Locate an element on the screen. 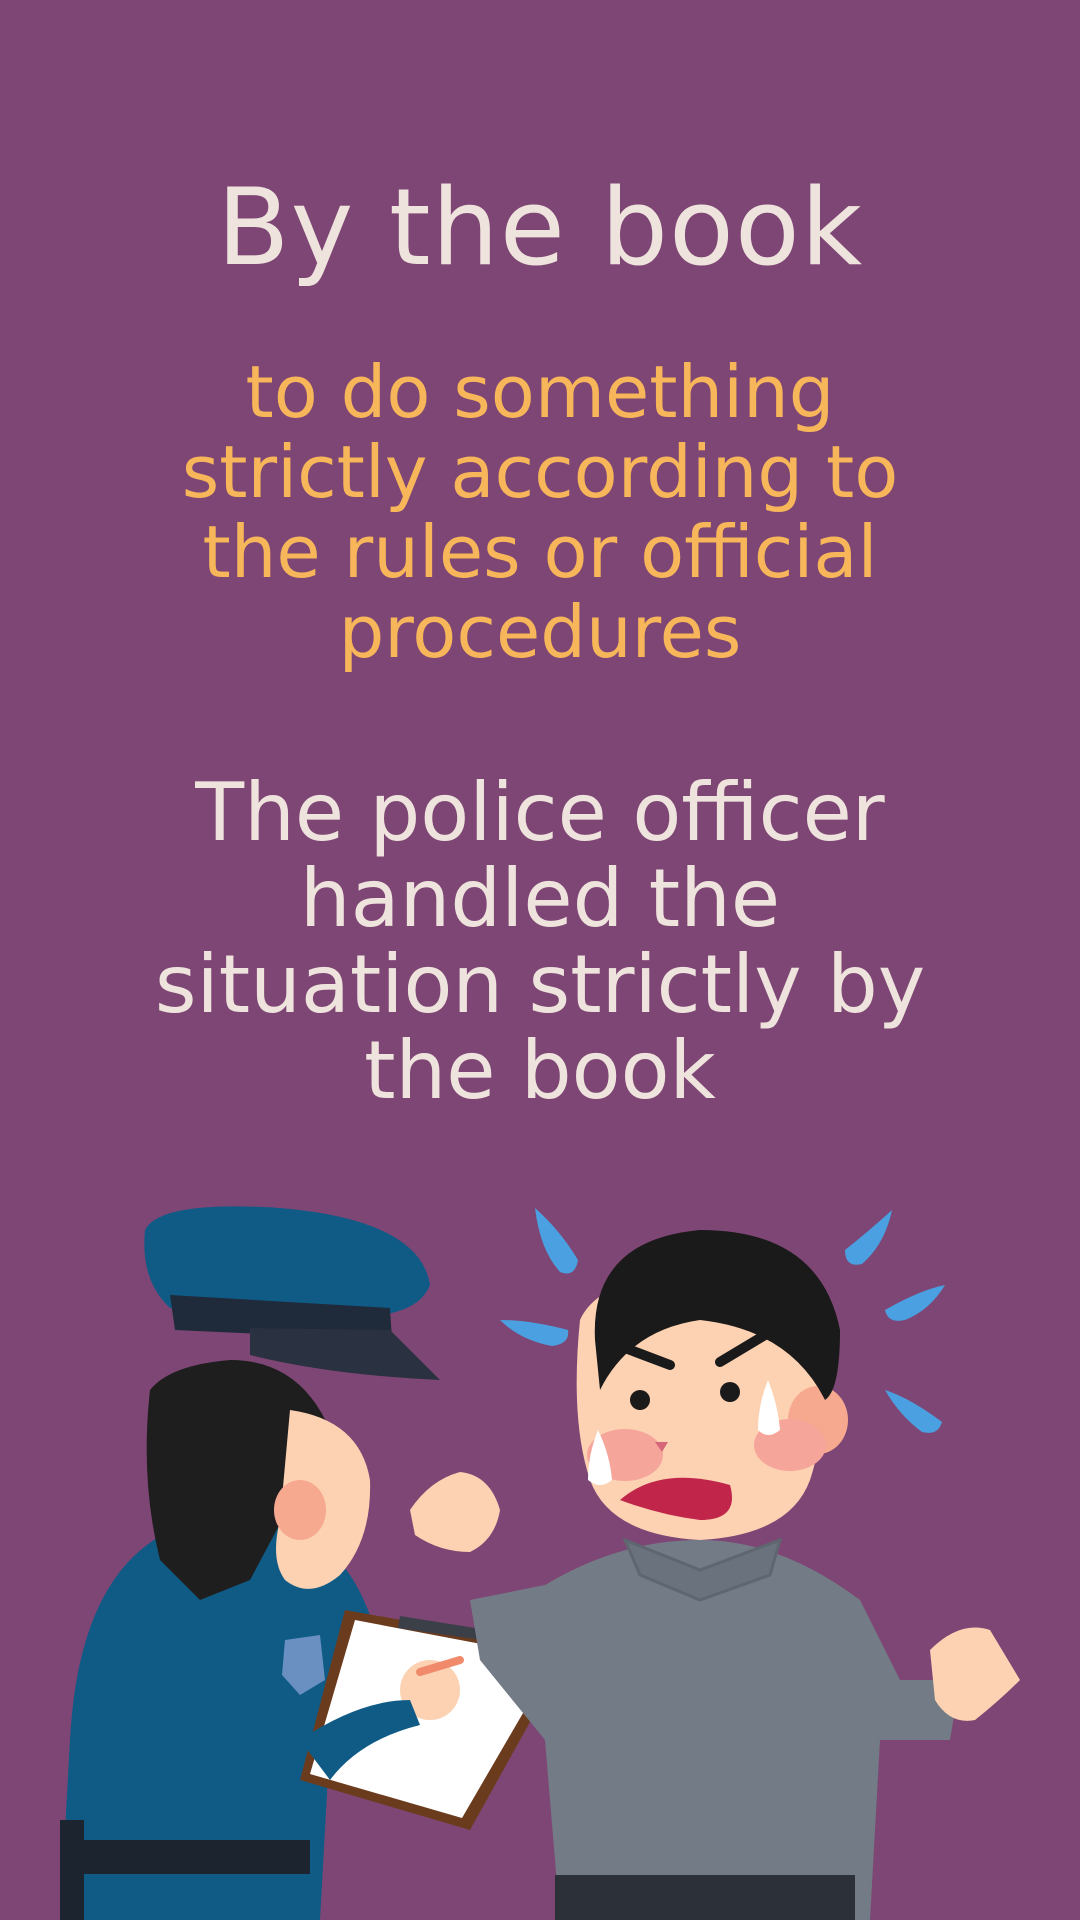 This screenshot has width=1080, height=1920. officer-hand is located at coordinates (430, 1690).